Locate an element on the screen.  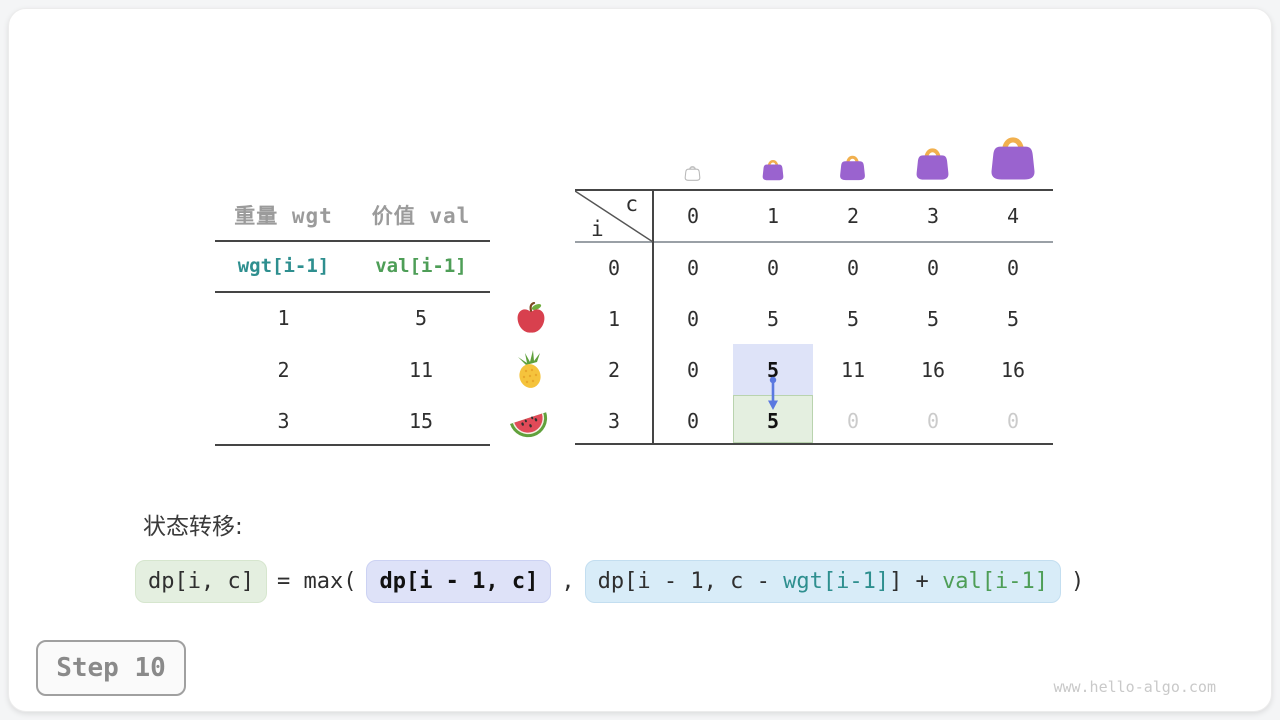
dp-cell-0-4: 0 is located at coordinates (1013, 267).